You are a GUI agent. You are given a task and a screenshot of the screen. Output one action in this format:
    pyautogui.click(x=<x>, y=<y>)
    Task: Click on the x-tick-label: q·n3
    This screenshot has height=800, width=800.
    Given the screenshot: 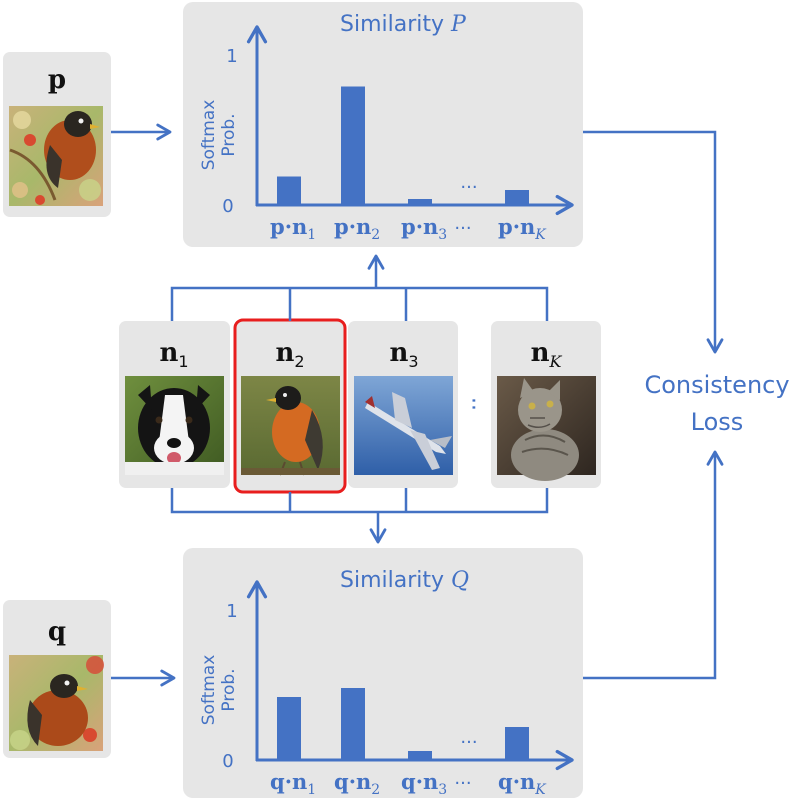 What is the action you would take?
    pyautogui.click(x=424, y=783)
    